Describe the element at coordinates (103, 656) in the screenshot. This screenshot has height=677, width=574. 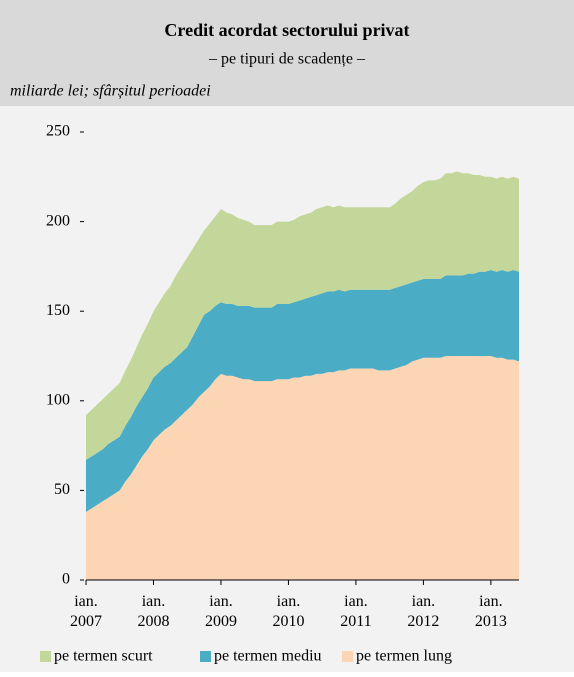
I see `legend-label: pe termen scurt` at that location.